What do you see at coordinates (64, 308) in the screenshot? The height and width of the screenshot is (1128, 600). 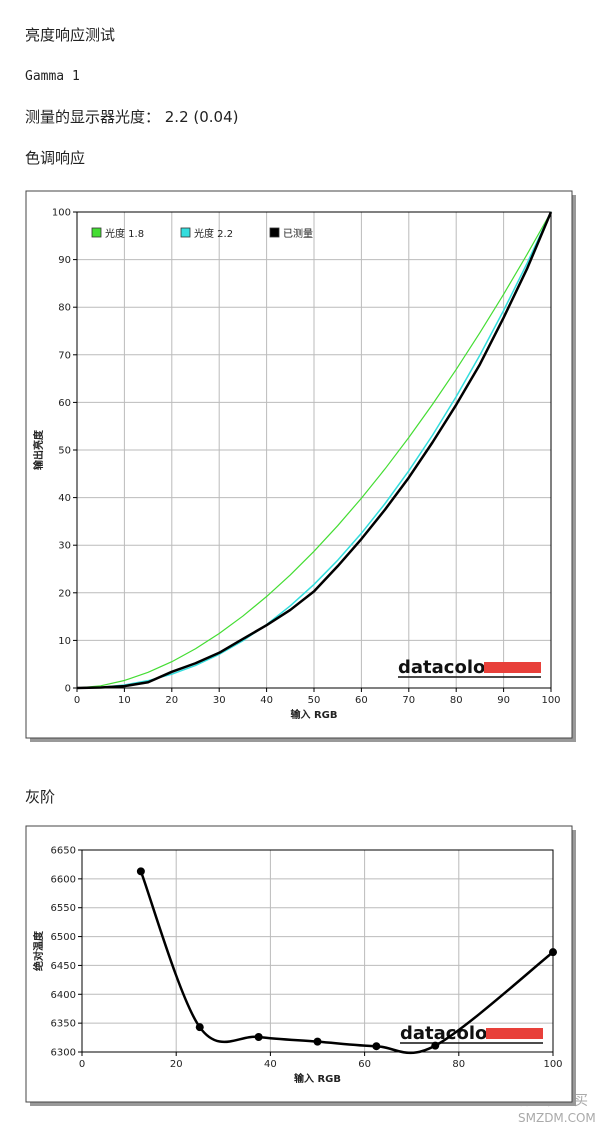 I see `y-tick-label: 80` at bounding box center [64, 308].